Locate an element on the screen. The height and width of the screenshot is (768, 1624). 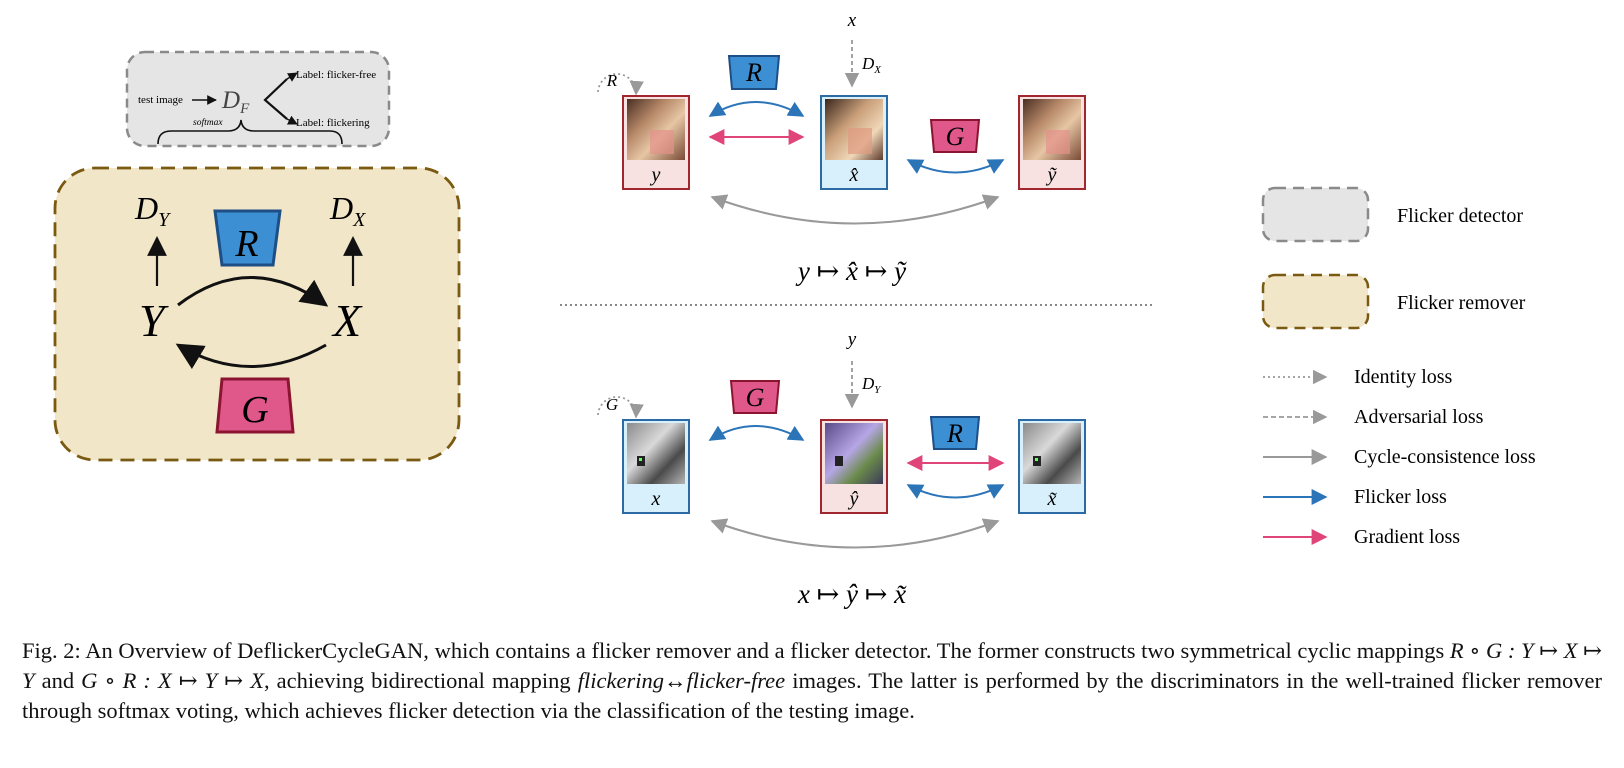
identity-r-label: R is located at coordinates (612, 80).